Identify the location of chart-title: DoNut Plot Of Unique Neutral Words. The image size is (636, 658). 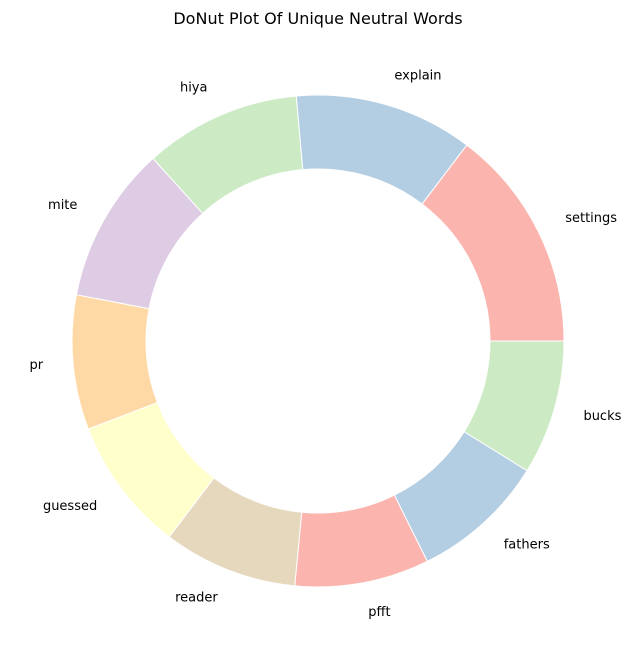
(317, 18).